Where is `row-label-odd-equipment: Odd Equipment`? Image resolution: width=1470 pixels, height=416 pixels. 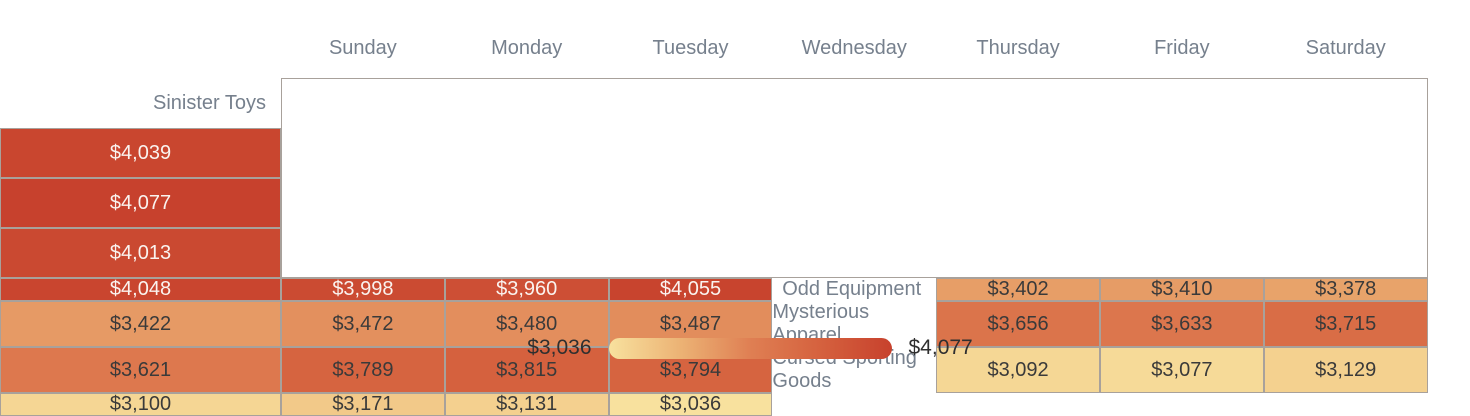
row-label-odd-equipment: Odd Equipment is located at coordinates (852, 289).